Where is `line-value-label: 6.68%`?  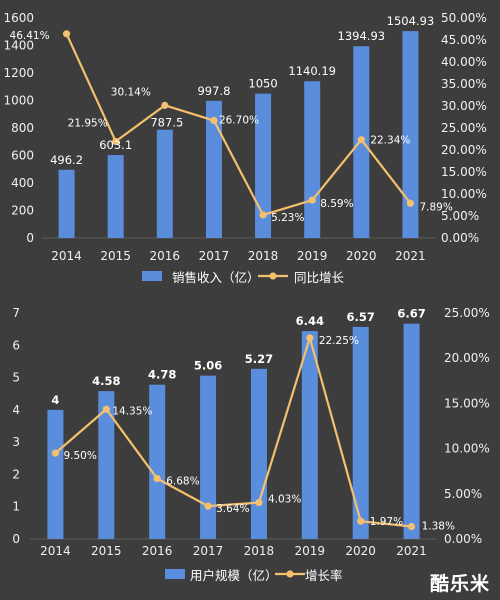 line-value-label: 6.68% is located at coordinates (182, 482).